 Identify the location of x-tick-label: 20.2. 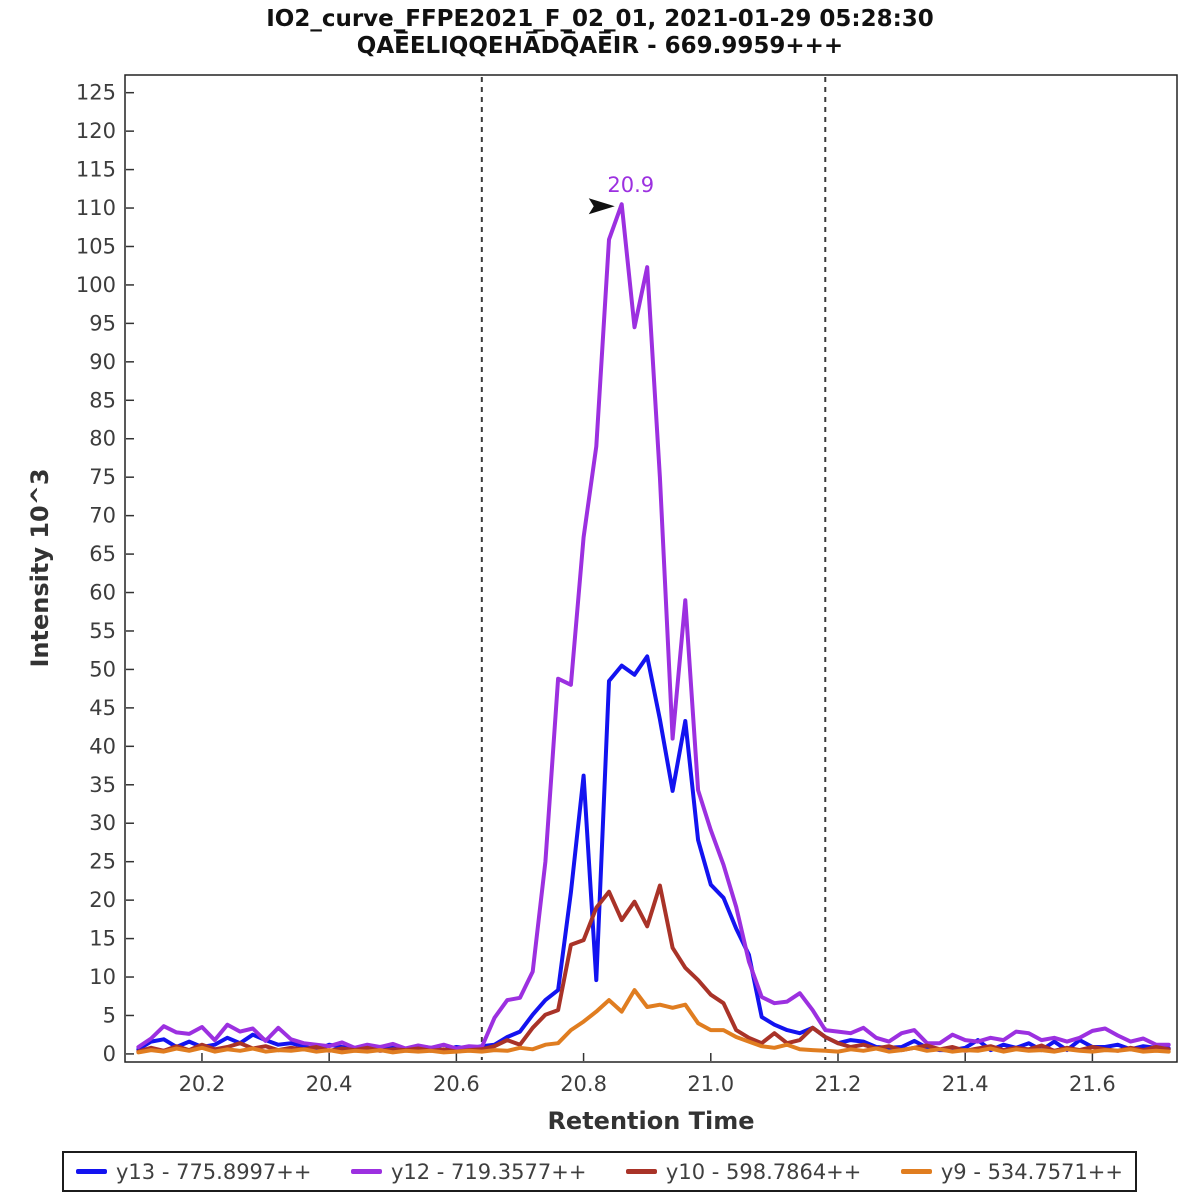
(202, 1084).